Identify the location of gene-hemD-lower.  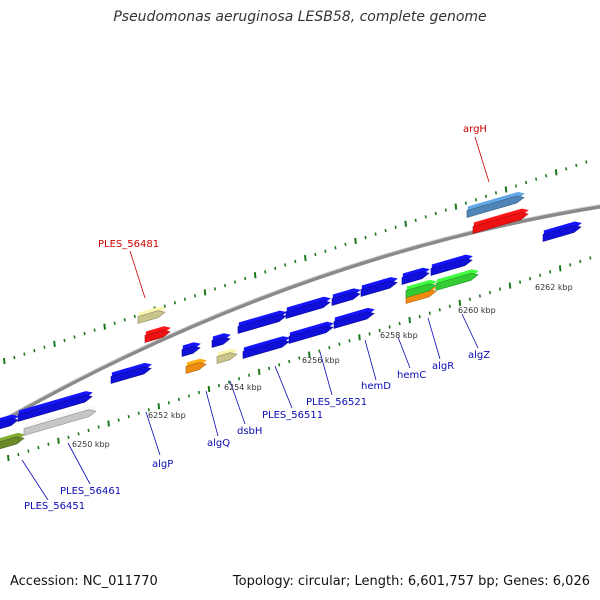
(354, 318).